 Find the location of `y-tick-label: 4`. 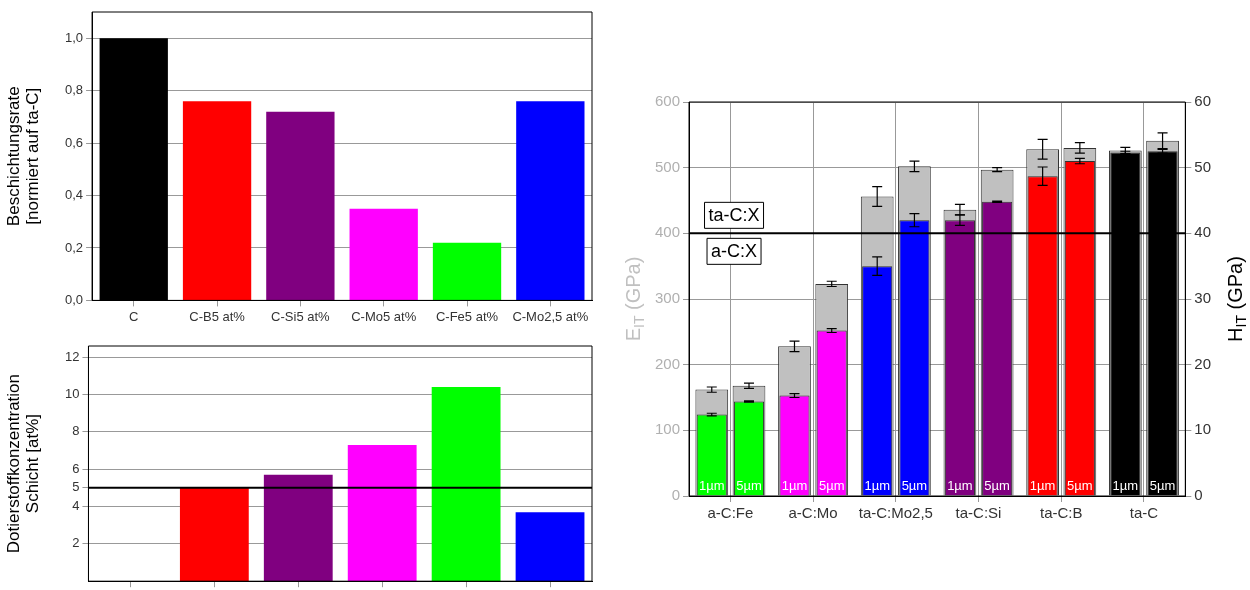

y-tick-label: 4 is located at coordinates (76, 506).